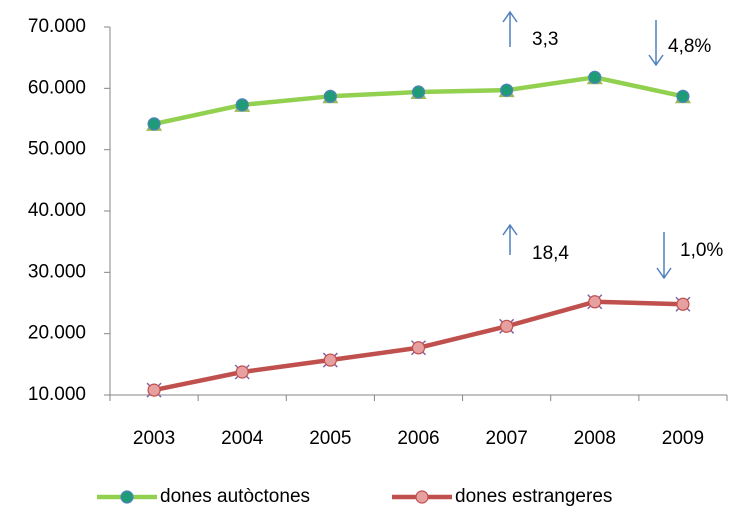  Describe the element at coordinates (57, 87) in the screenshot. I see `y-tick-label: 60.000` at that location.